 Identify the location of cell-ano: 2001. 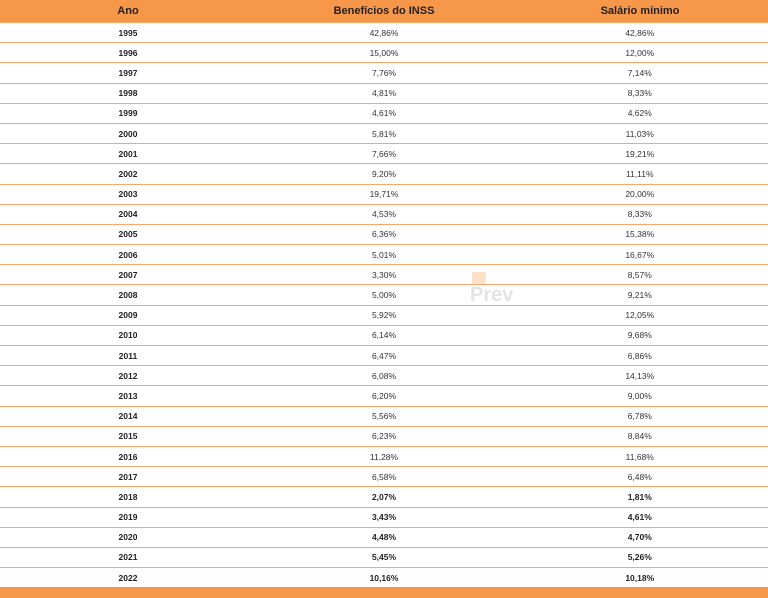
(128, 153).